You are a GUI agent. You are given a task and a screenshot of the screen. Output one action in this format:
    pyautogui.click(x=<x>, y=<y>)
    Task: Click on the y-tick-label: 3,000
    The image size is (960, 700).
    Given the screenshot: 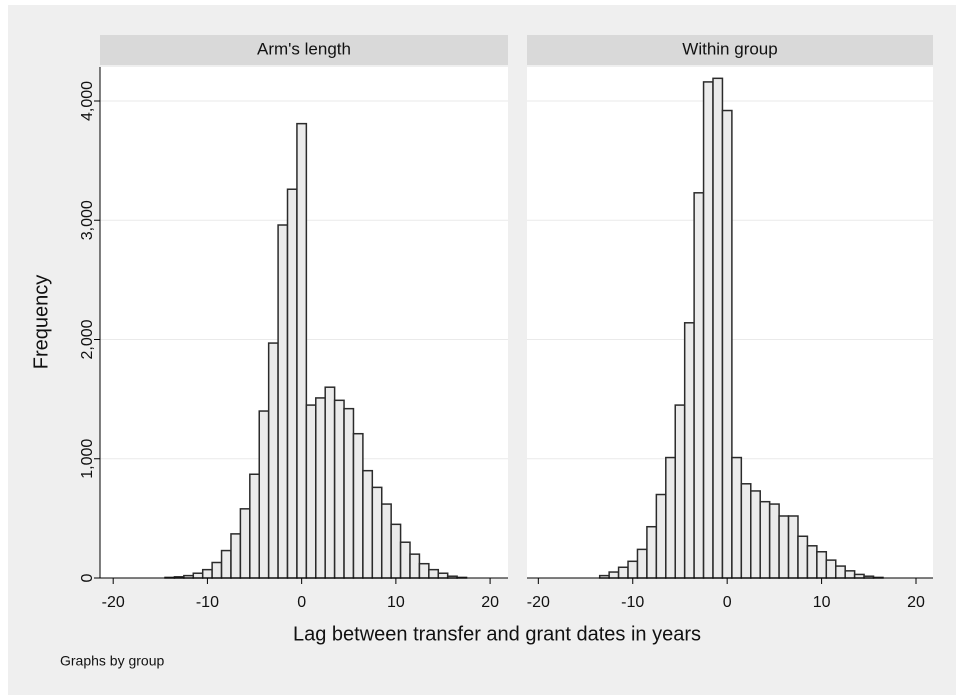 What is the action you would take?
    pyautogui.click(x=87, y=220)
    